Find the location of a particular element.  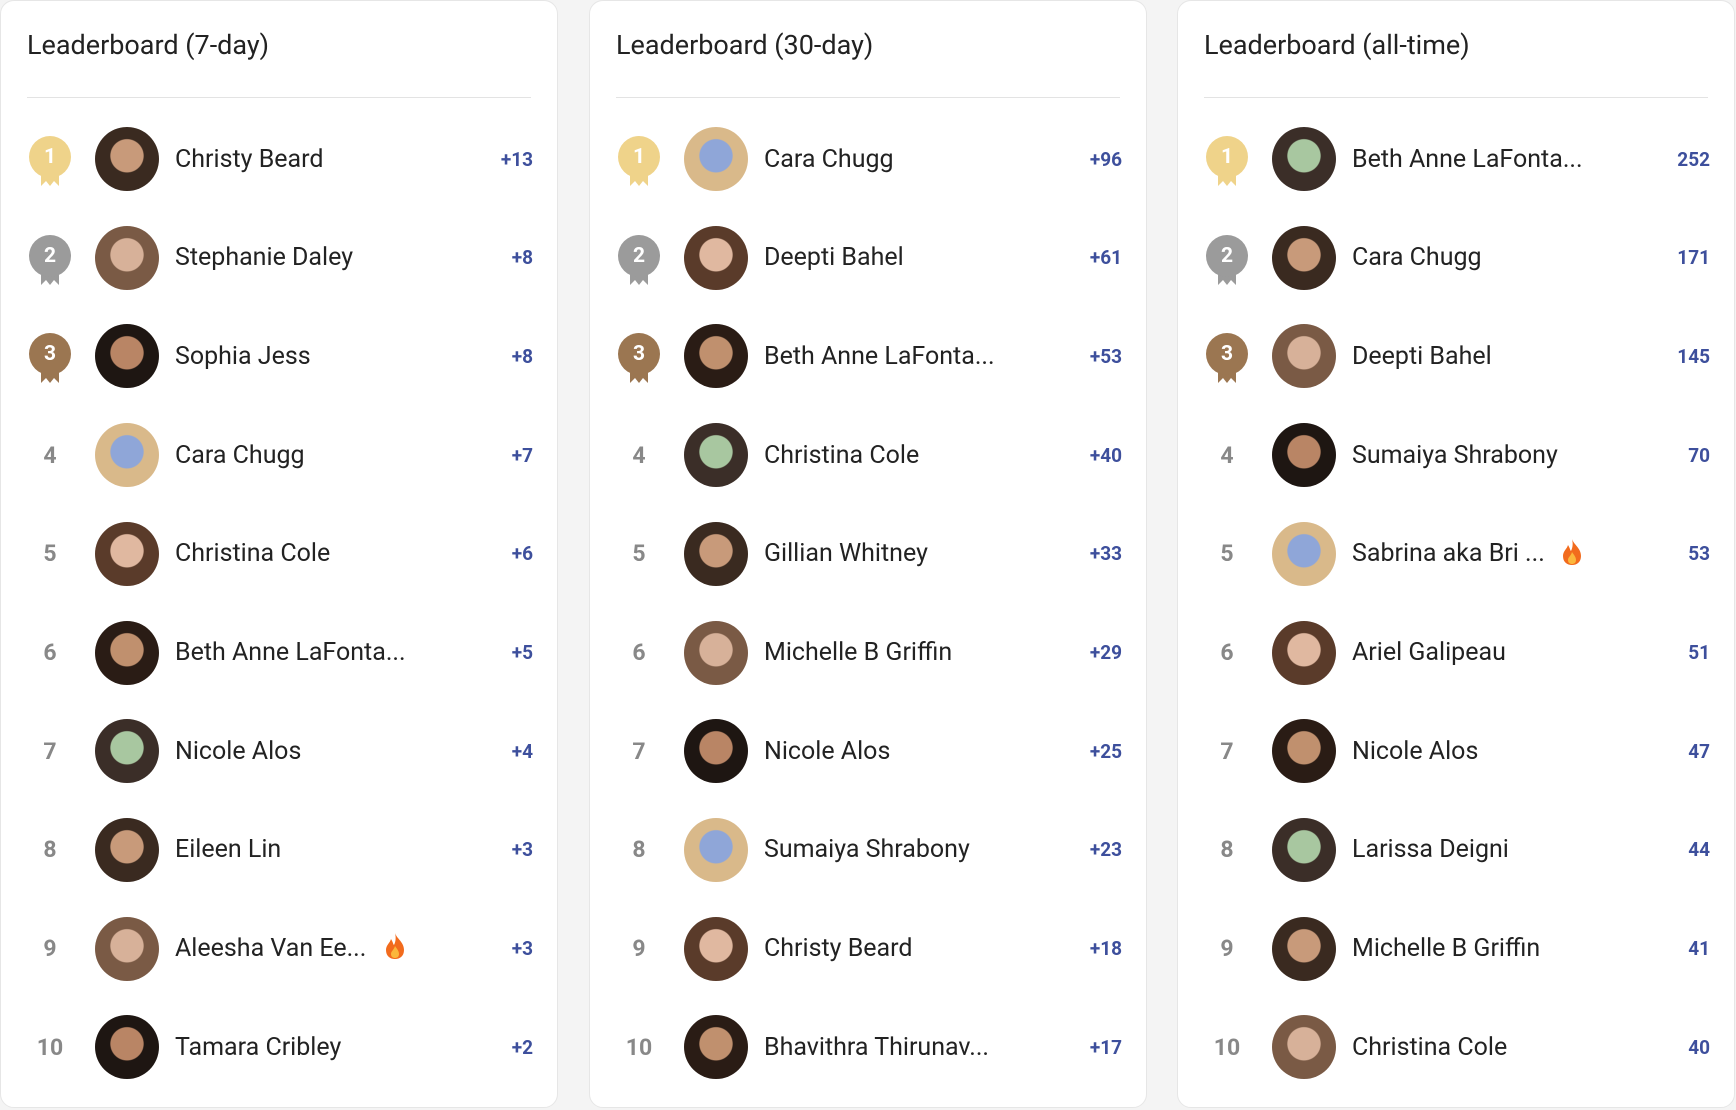

user-name: Michelle B Griffin is located at coordinates (1446, 949).